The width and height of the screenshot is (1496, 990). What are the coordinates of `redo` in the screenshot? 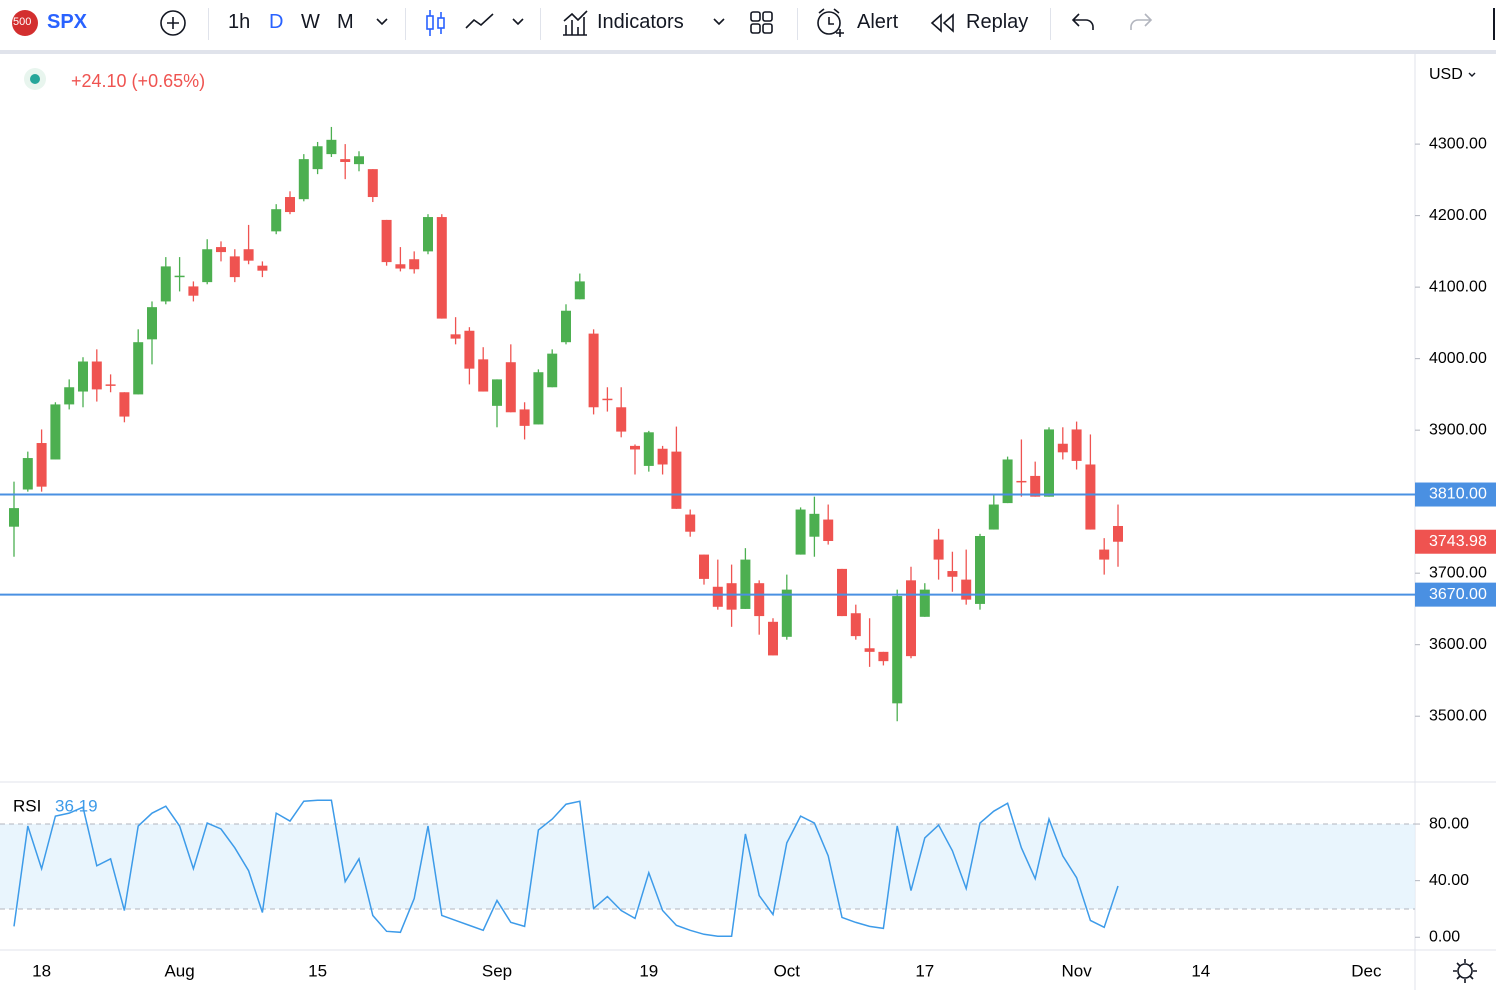 It's located at (1140, 22).